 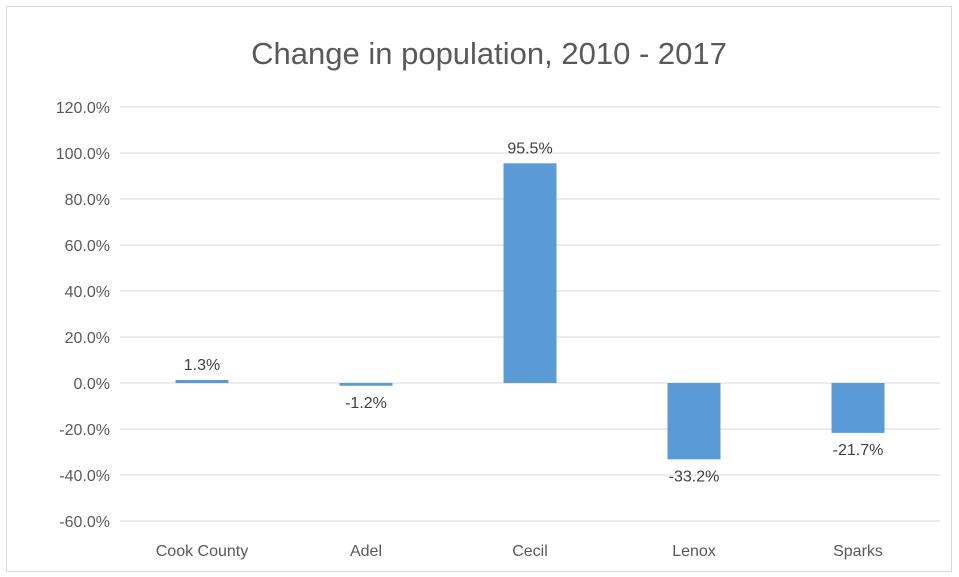 What do you see at coordinates (366, 403) in the screenshot?
I see `data-label: -1.2%` at bounding box center [366, 403].